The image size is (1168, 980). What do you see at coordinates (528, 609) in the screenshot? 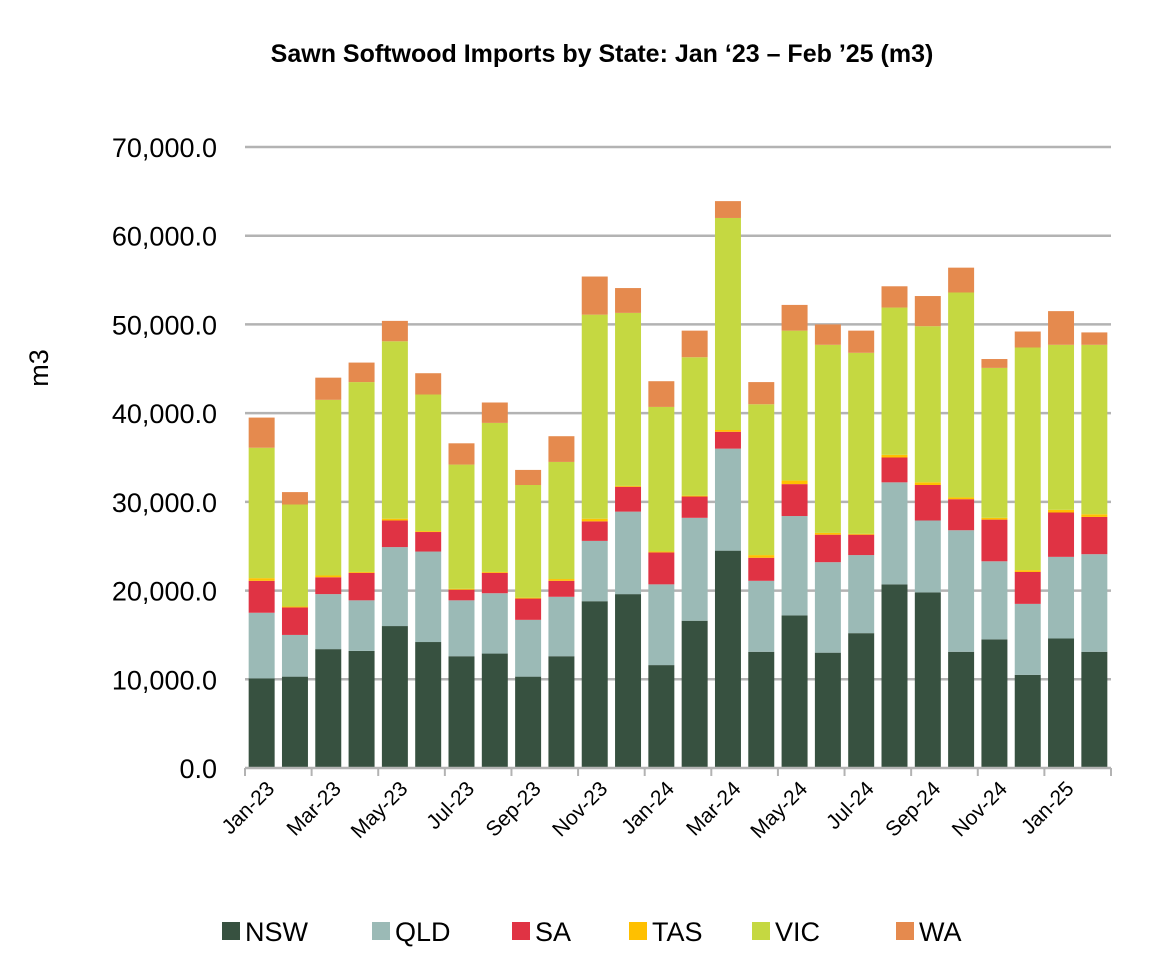
I see `bar-segment-sa: Sep-23 SA: 2400` at bounding box center [528, 609].